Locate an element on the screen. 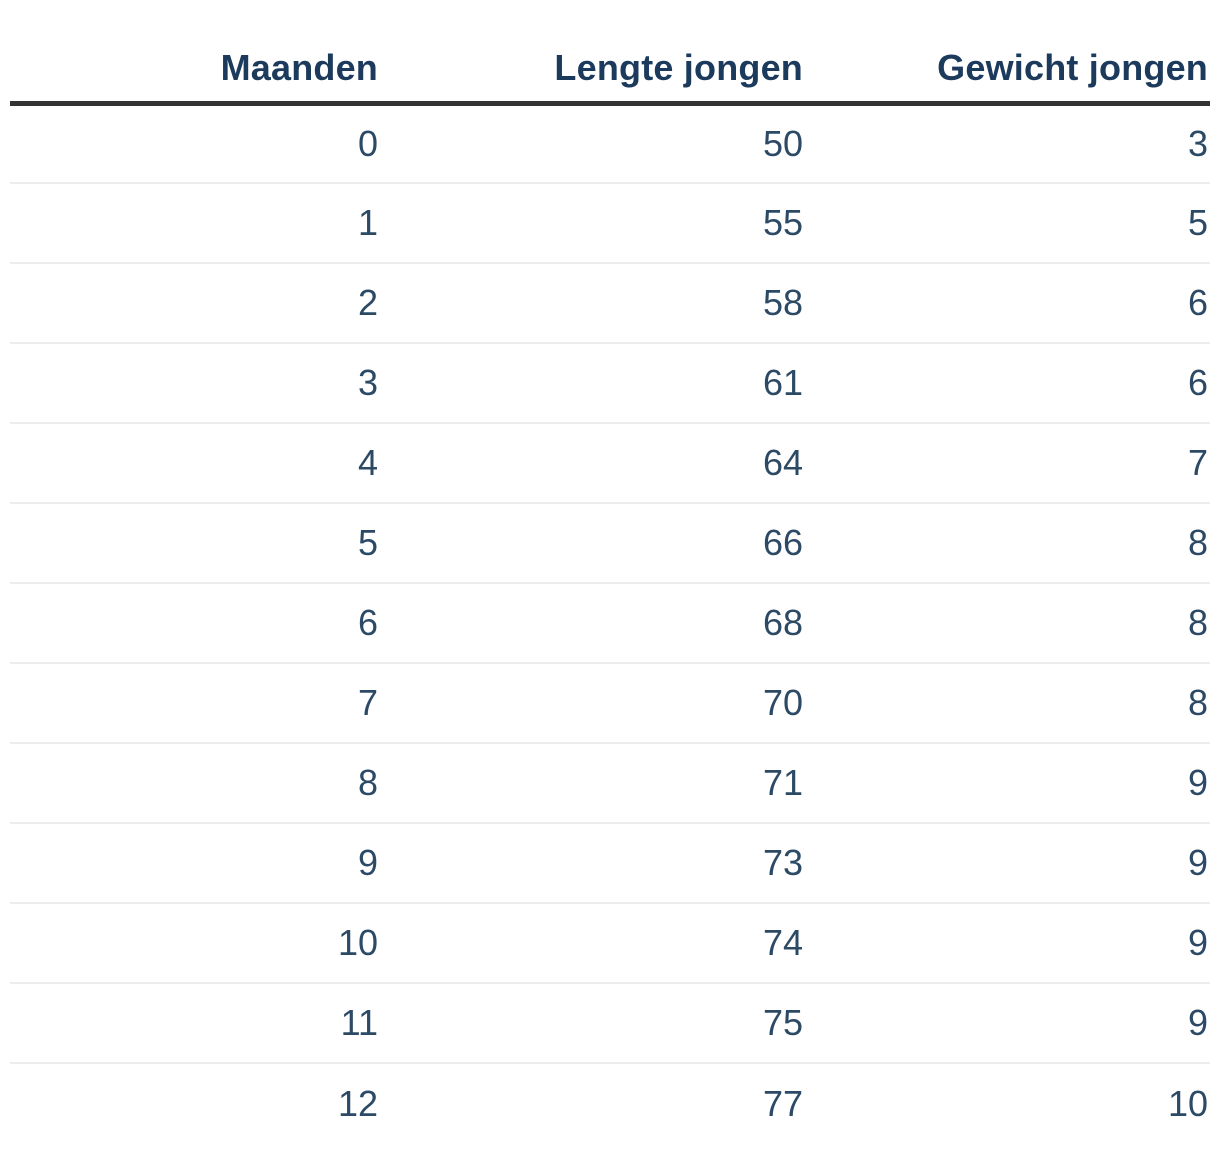  table-cell-maanden: 4 is located at coordinates (367, 462).